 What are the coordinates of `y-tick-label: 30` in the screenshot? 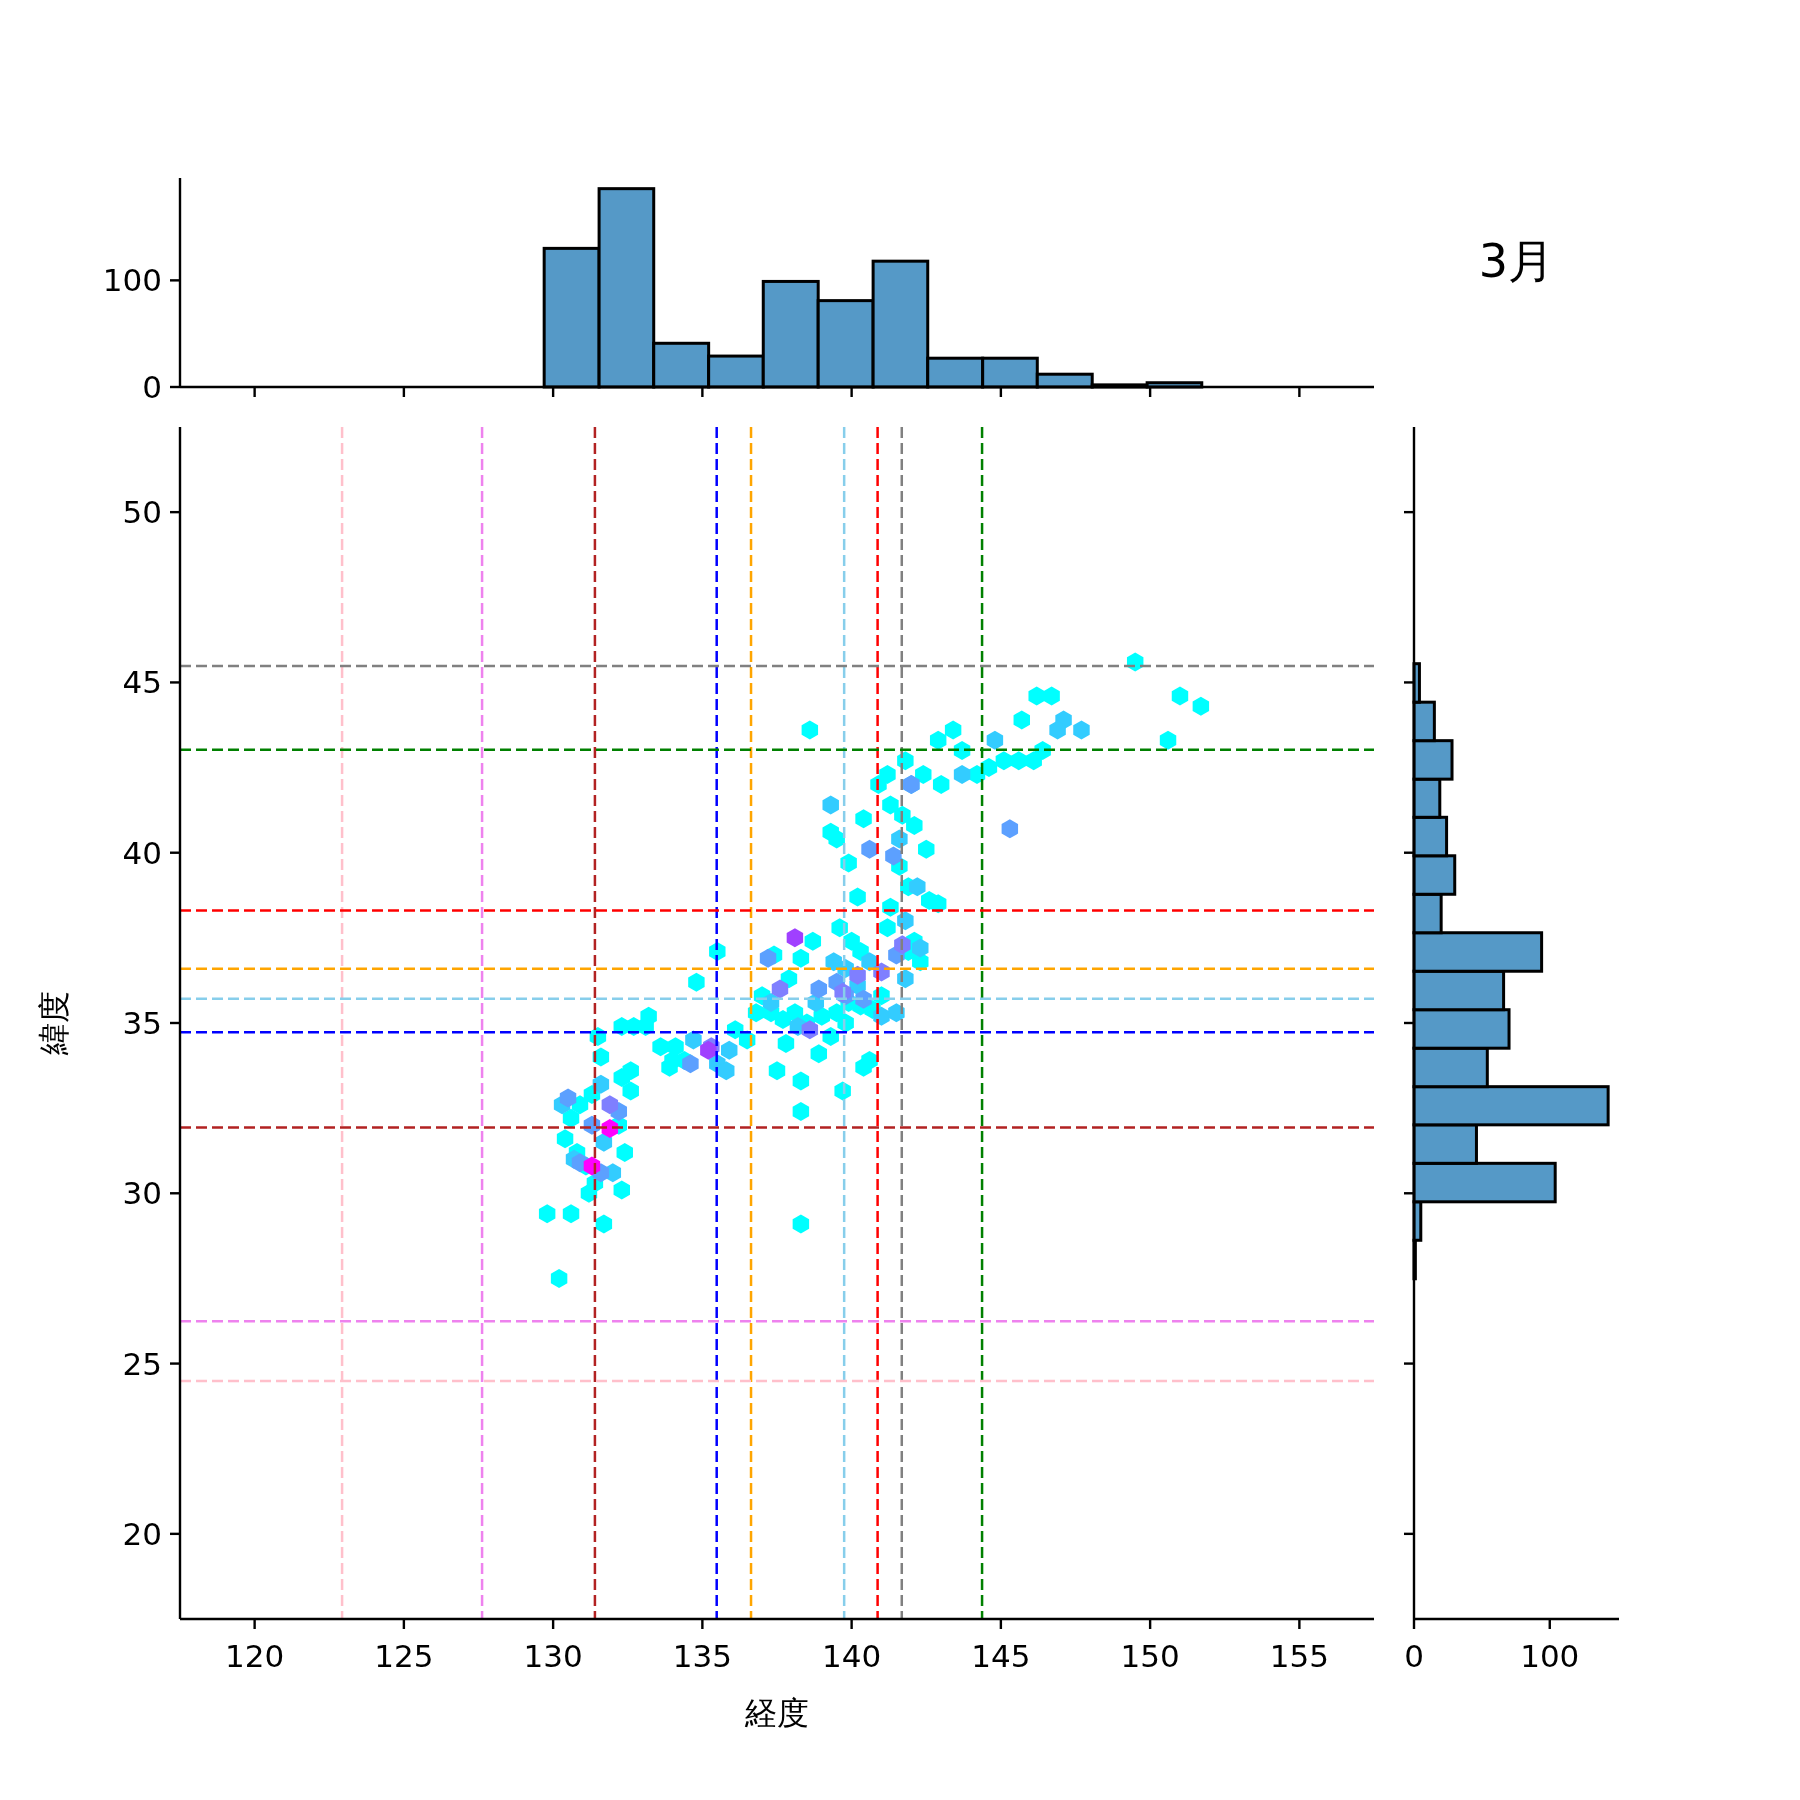 It's located at (142, 1193).